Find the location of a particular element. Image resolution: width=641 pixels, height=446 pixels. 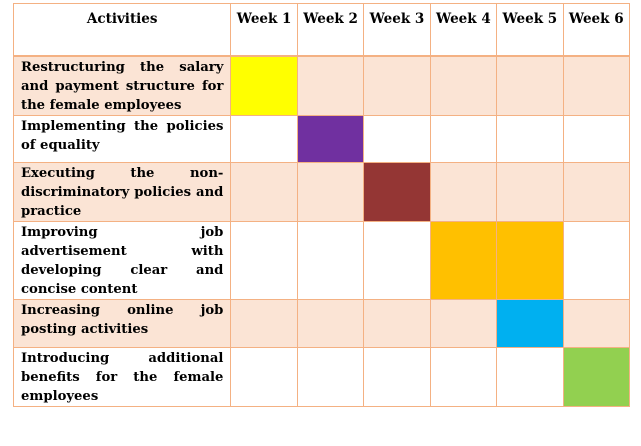

header-week-3: Week 3 is located at coordinates (397, 30).